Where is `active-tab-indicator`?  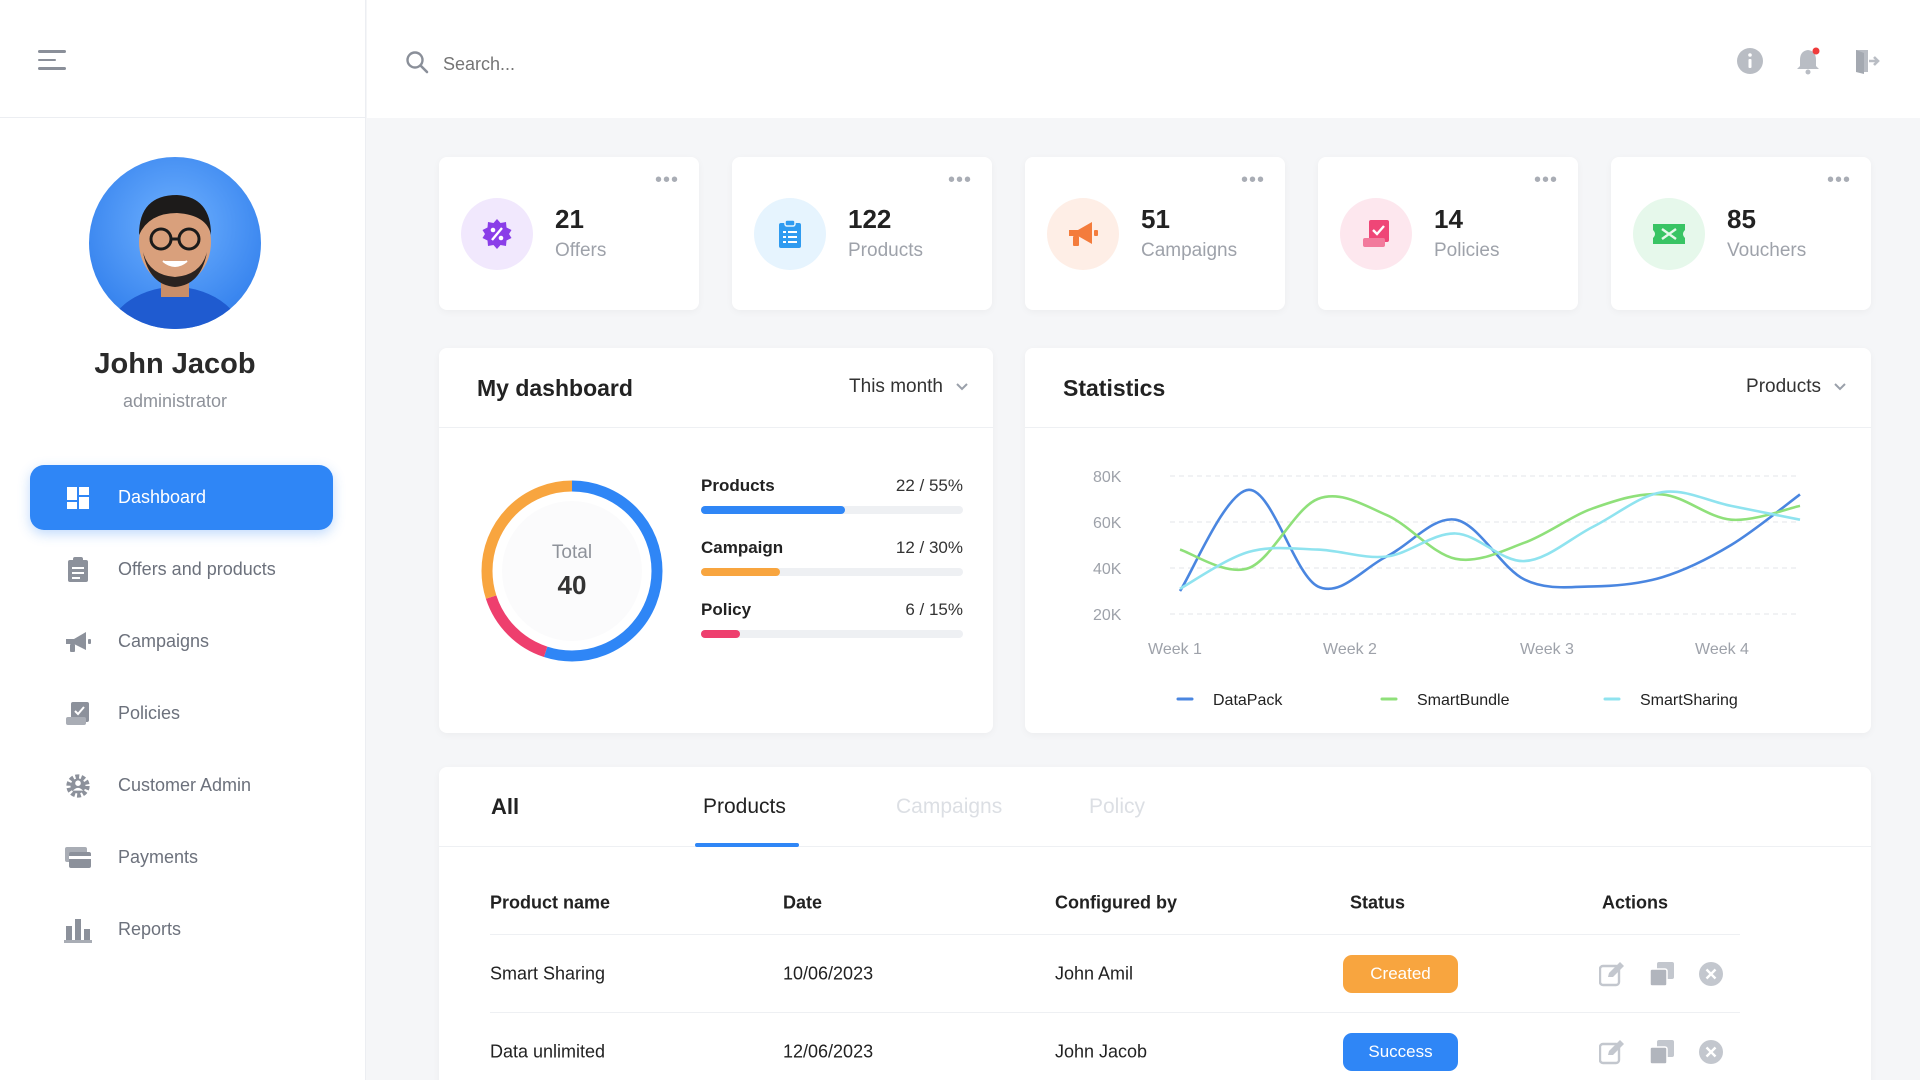
active-tab-indicator is located at coordinates (747, 845).